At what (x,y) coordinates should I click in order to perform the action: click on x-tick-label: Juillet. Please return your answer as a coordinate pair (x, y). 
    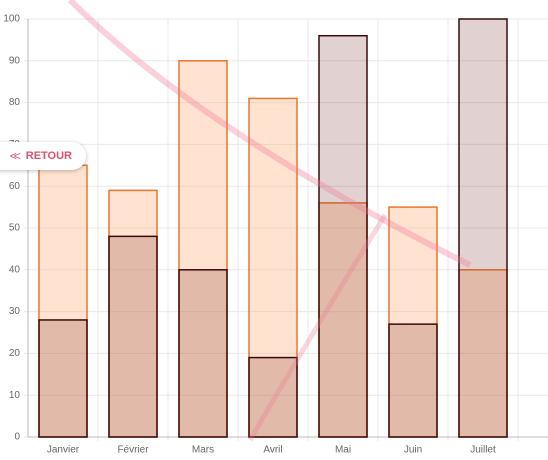
    Looking at the image, I should click on (483, 450).